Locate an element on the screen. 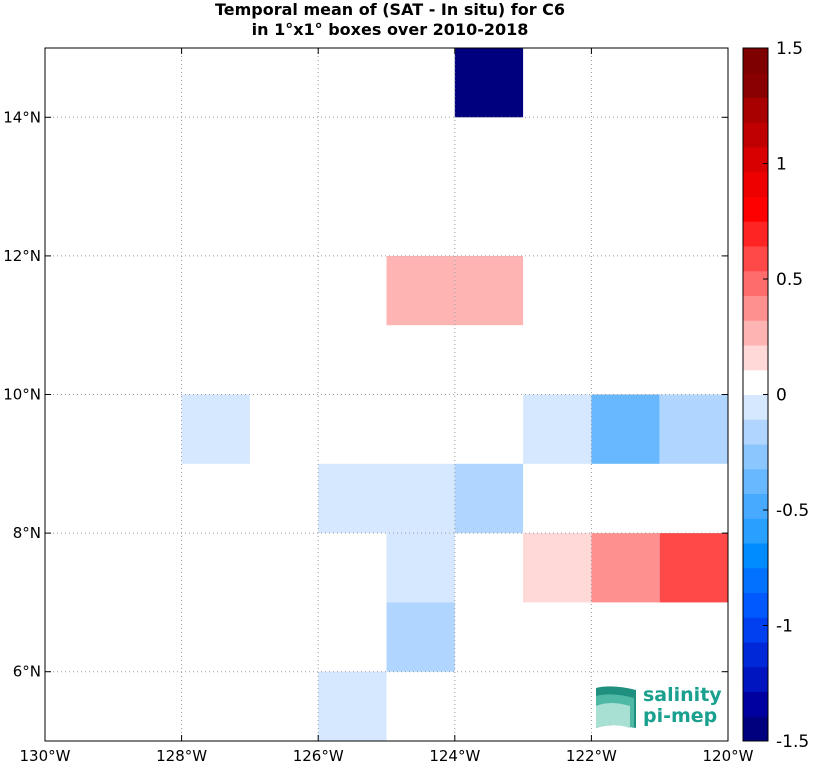  colorbar-tick-label: -0.5 is located at coordinates (792, 511).